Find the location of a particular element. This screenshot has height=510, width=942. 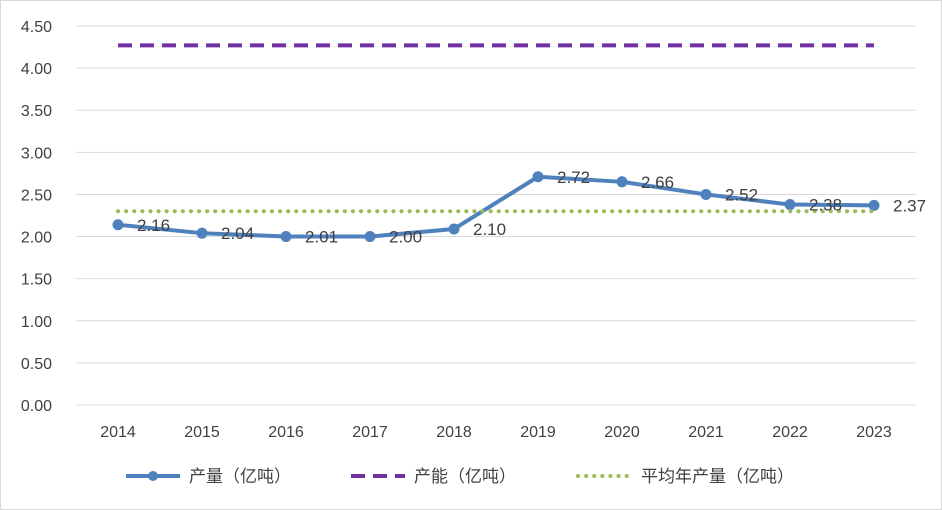

data-label: 2.38 is located at coordinates (825, 205).